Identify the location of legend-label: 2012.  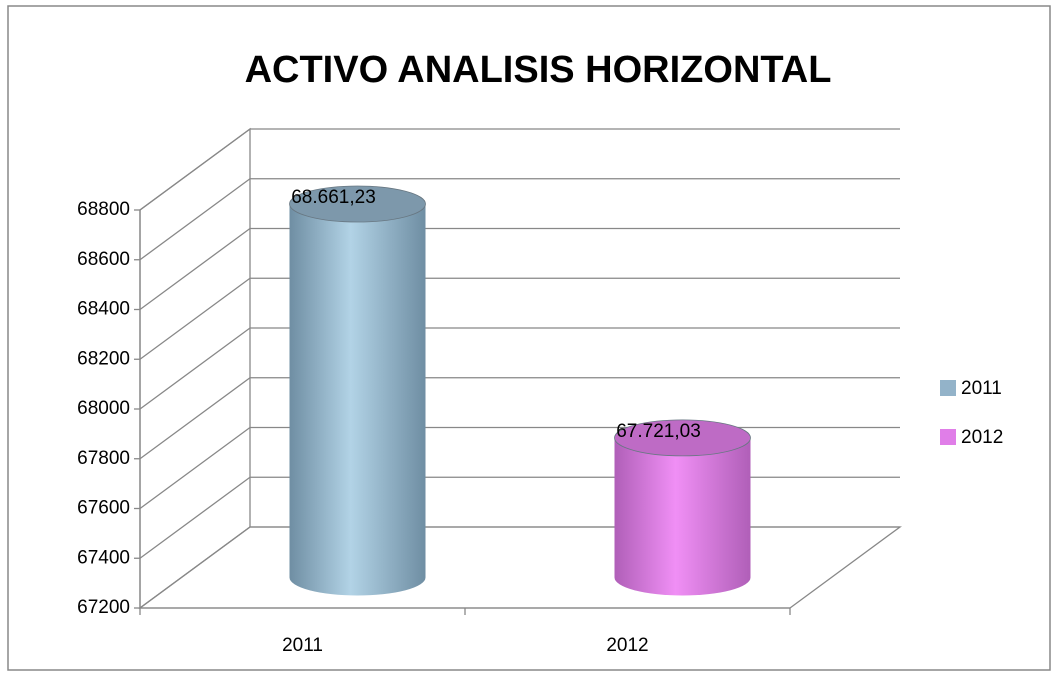
(982, 437).